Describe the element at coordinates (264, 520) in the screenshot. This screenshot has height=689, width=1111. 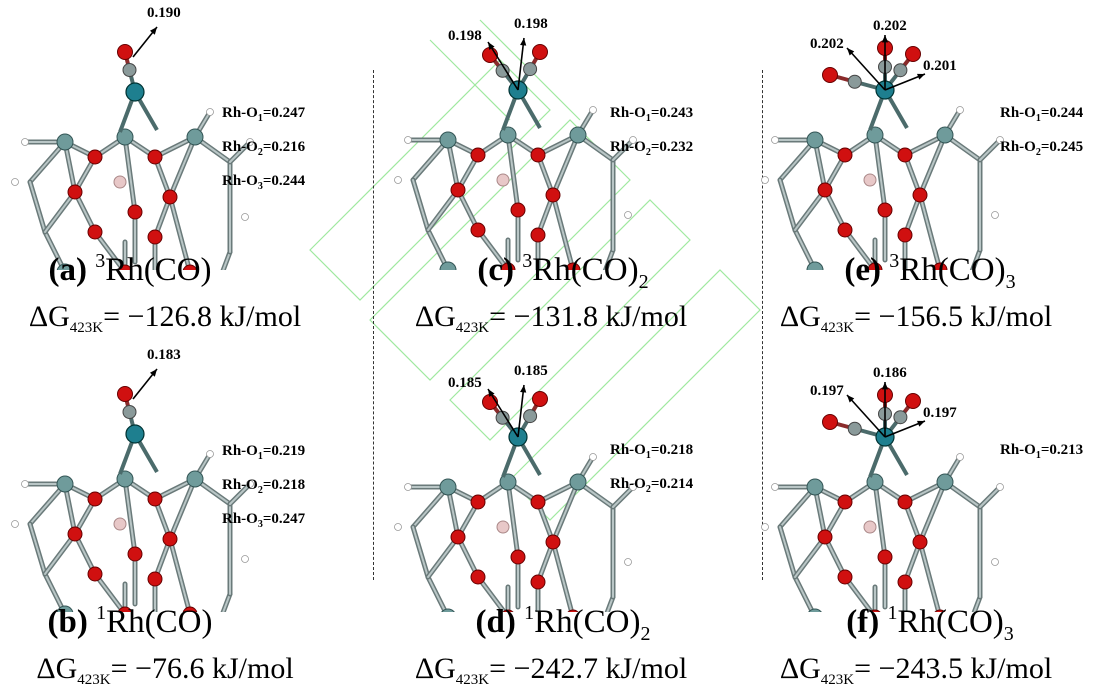
I see `bond-length-label: Rh-O3=0.247` at that location.